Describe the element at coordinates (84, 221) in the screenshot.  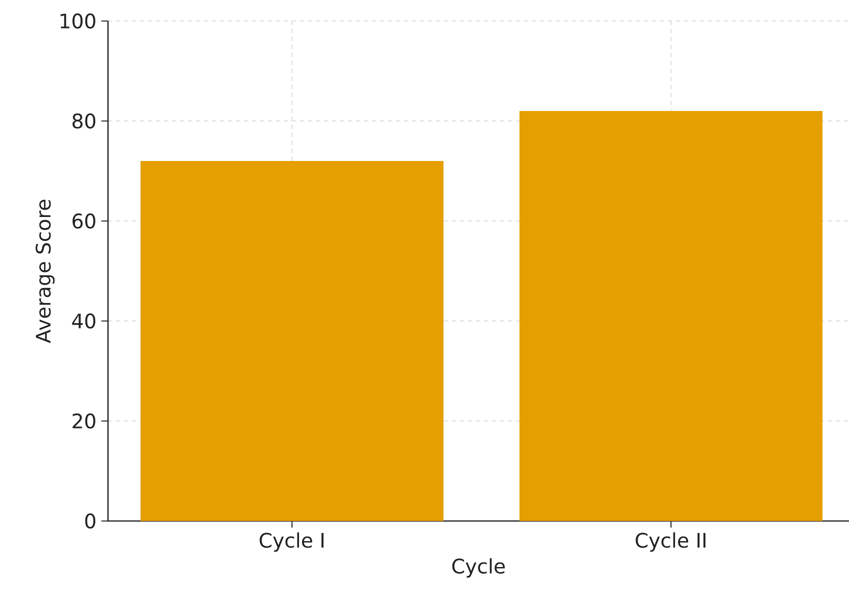
I see `y-tick-label: 60` at that location.